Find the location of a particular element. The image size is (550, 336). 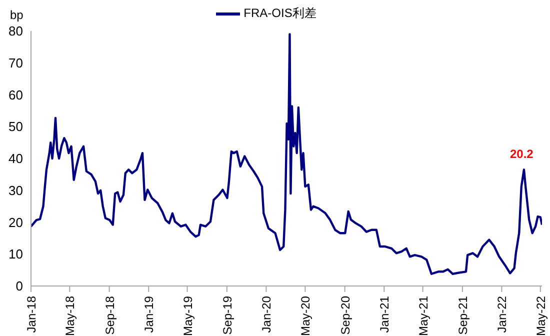

y-axis-title: bp is located at coordinates (17, 15).